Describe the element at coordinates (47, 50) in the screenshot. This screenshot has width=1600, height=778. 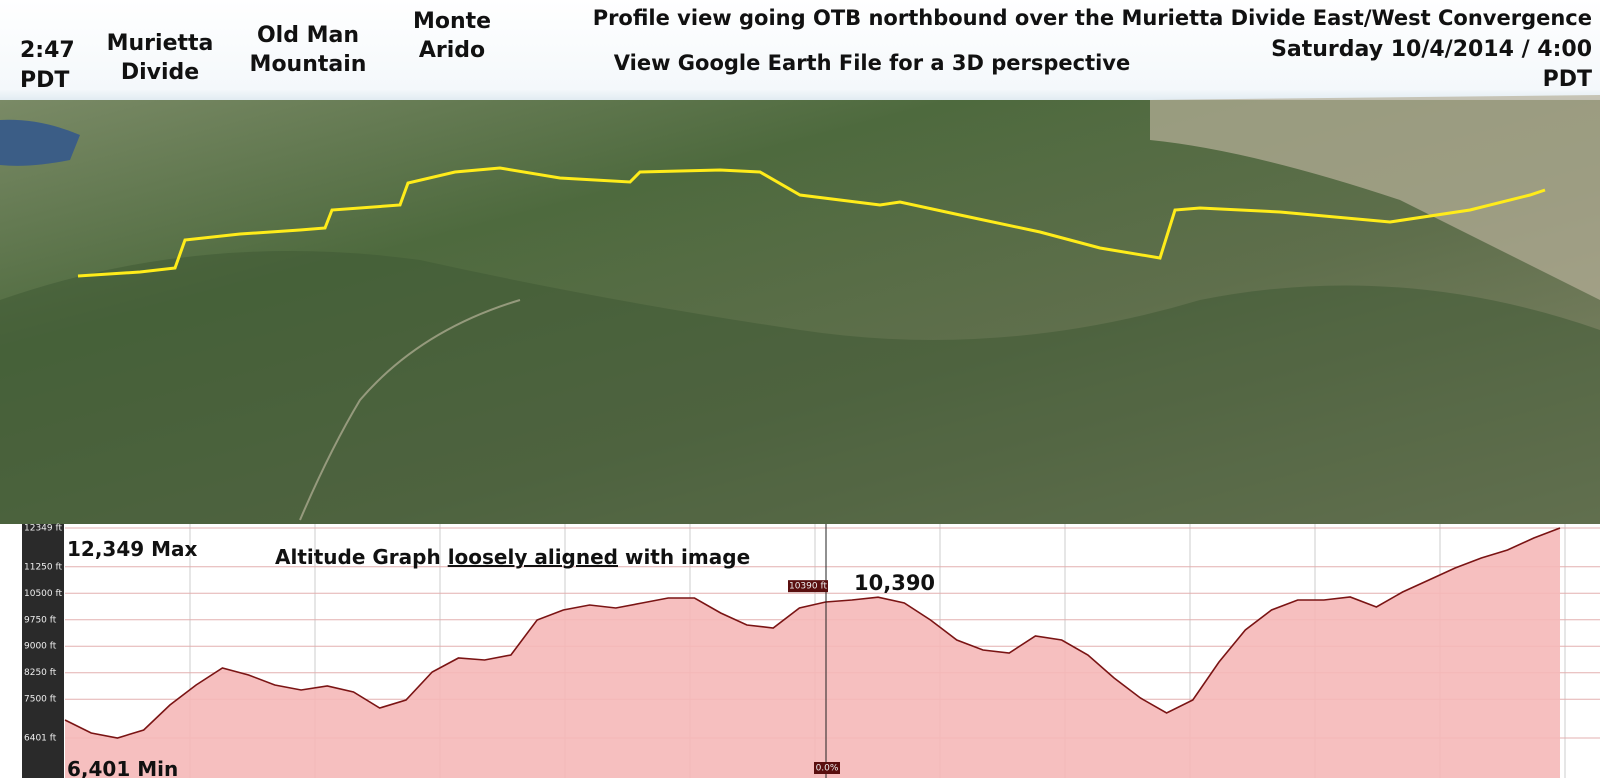
I see `time-left: 2:47` at that location.